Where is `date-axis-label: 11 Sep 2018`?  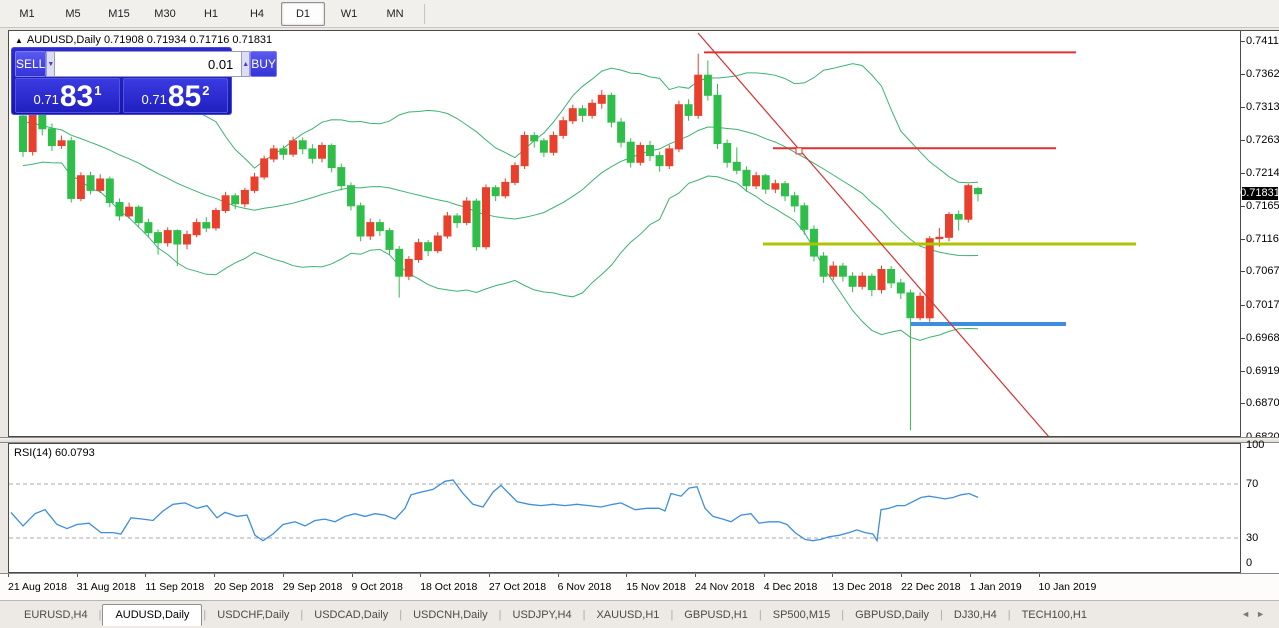 date-axis-label: 11 Sep 2018 is located at coordinates (175, 587).